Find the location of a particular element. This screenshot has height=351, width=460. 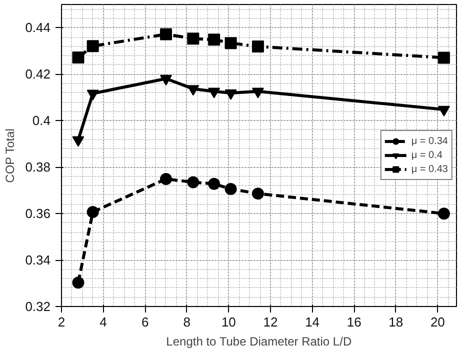

x-tick-label: 16 is located at coordinates (354, 322).